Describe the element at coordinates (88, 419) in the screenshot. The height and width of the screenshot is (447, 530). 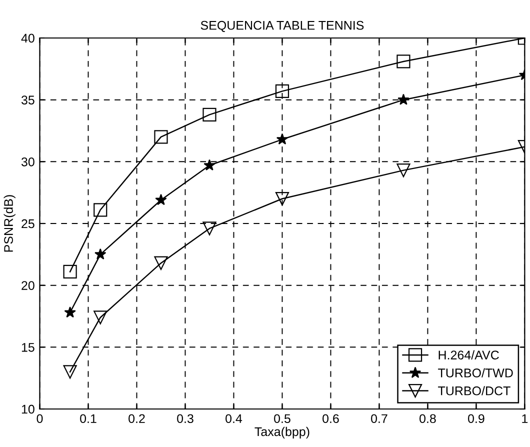
I see `x-tick-label: 0.1` at that location.